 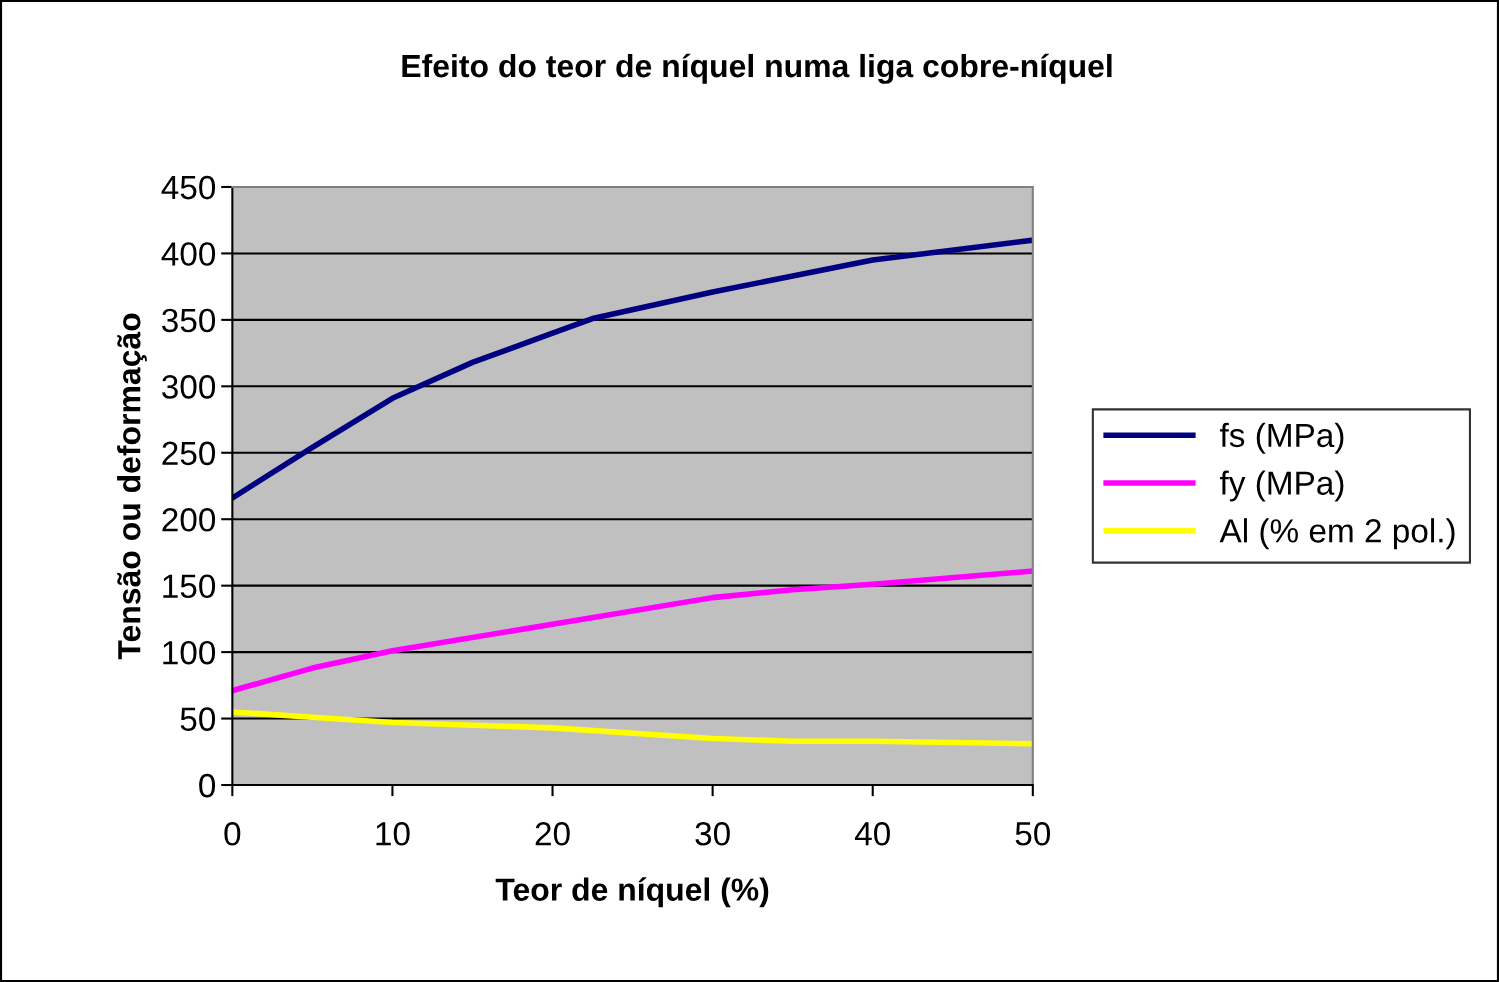 I want to click on legend-label: fy (MPa), so click(x=1281, y=486).